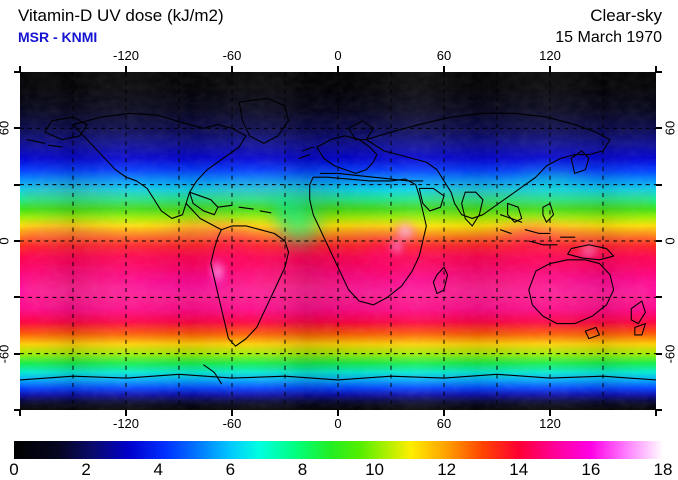  I want to click on colorbar-tick-label: 6, so click(230, 469).